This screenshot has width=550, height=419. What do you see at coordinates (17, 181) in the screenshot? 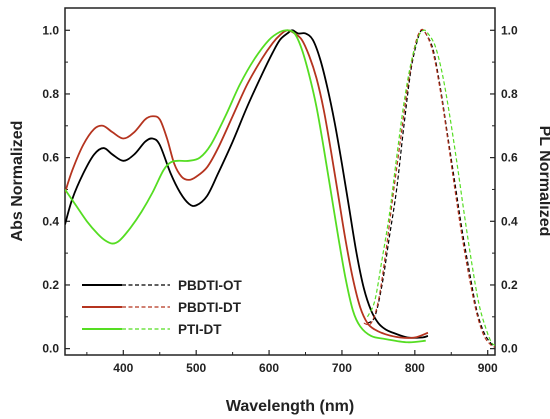
I see `y-axis-title: Abs Normalized` at bounding box center [17, 181].